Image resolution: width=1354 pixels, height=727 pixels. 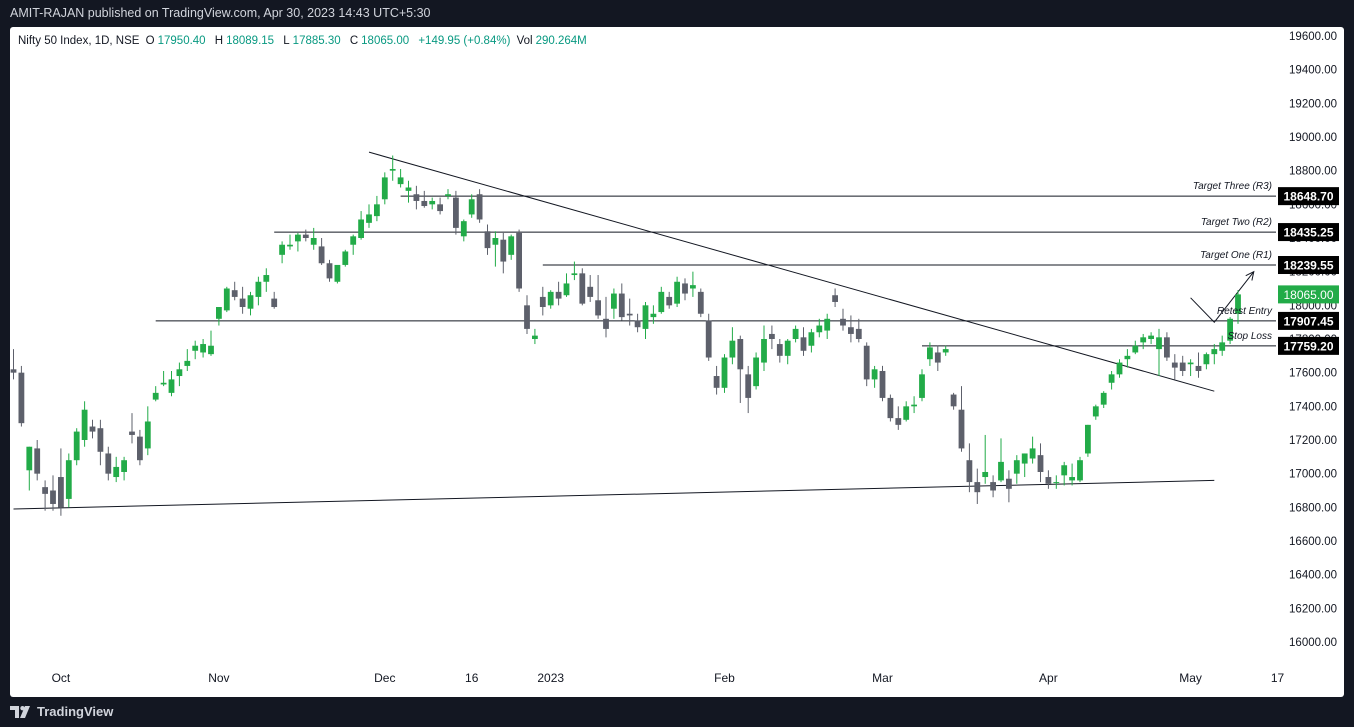 I want to click on tradingview-logo: TradingView, so click(x=61, y=711).